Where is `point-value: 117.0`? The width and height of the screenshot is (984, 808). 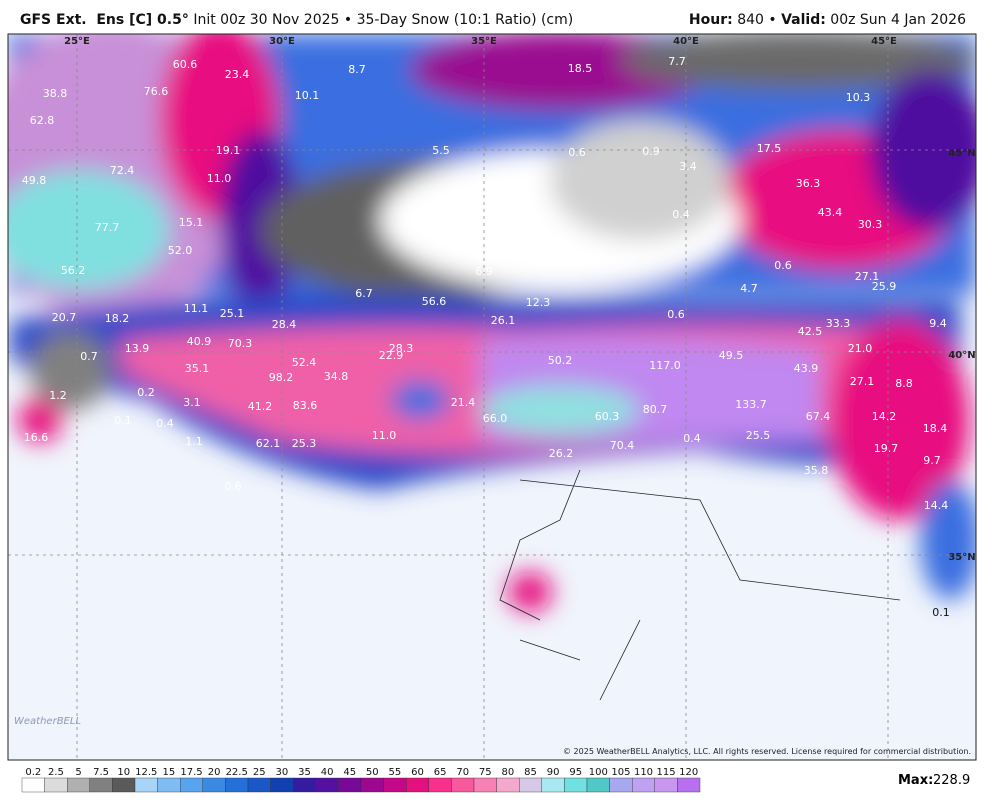 point-value: 117.0 is located at coordinates (665, 365).